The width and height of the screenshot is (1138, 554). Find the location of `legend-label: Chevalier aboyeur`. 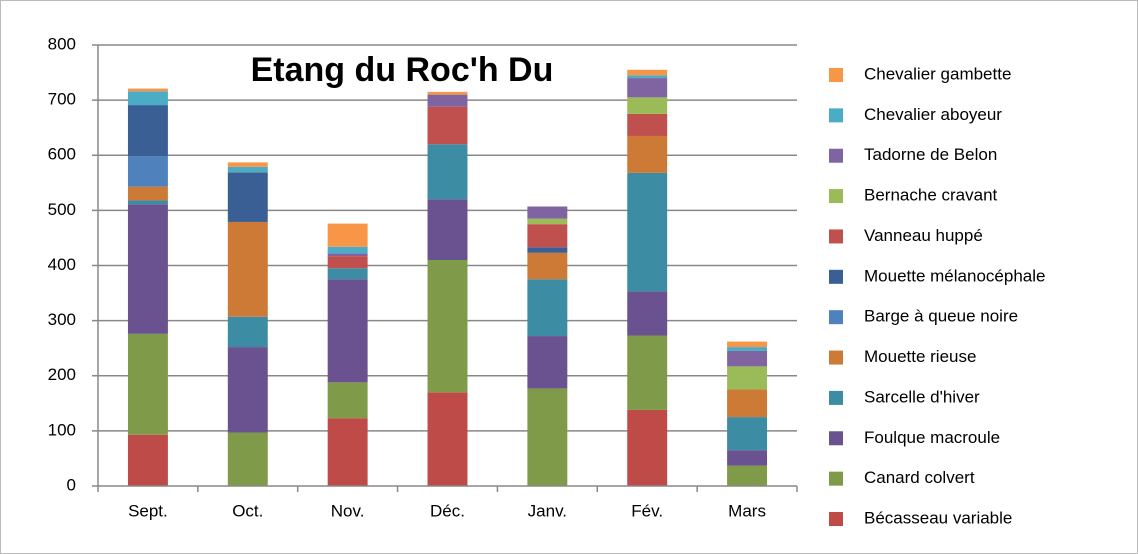

legend-label: Chevalier aboyeur is located at coordinates (933, 114).